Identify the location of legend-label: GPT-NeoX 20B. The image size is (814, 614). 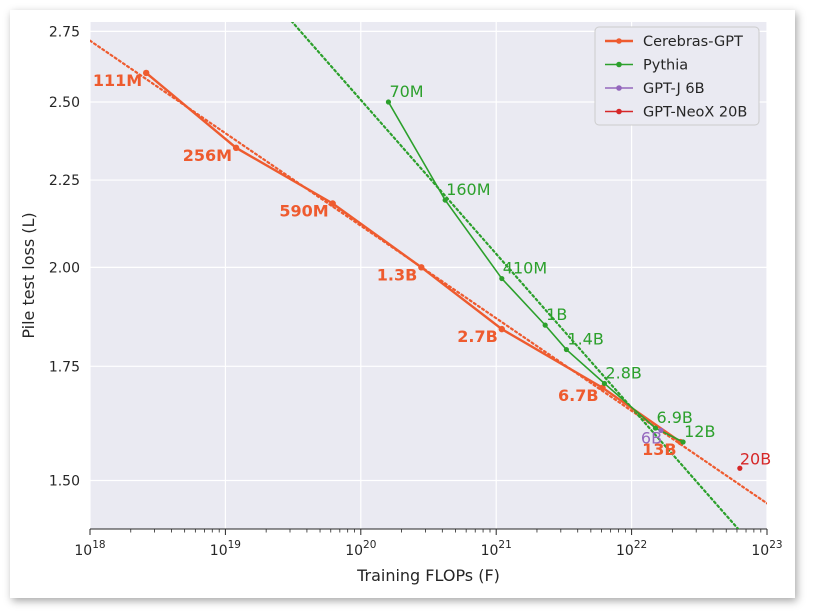
(695, 113).